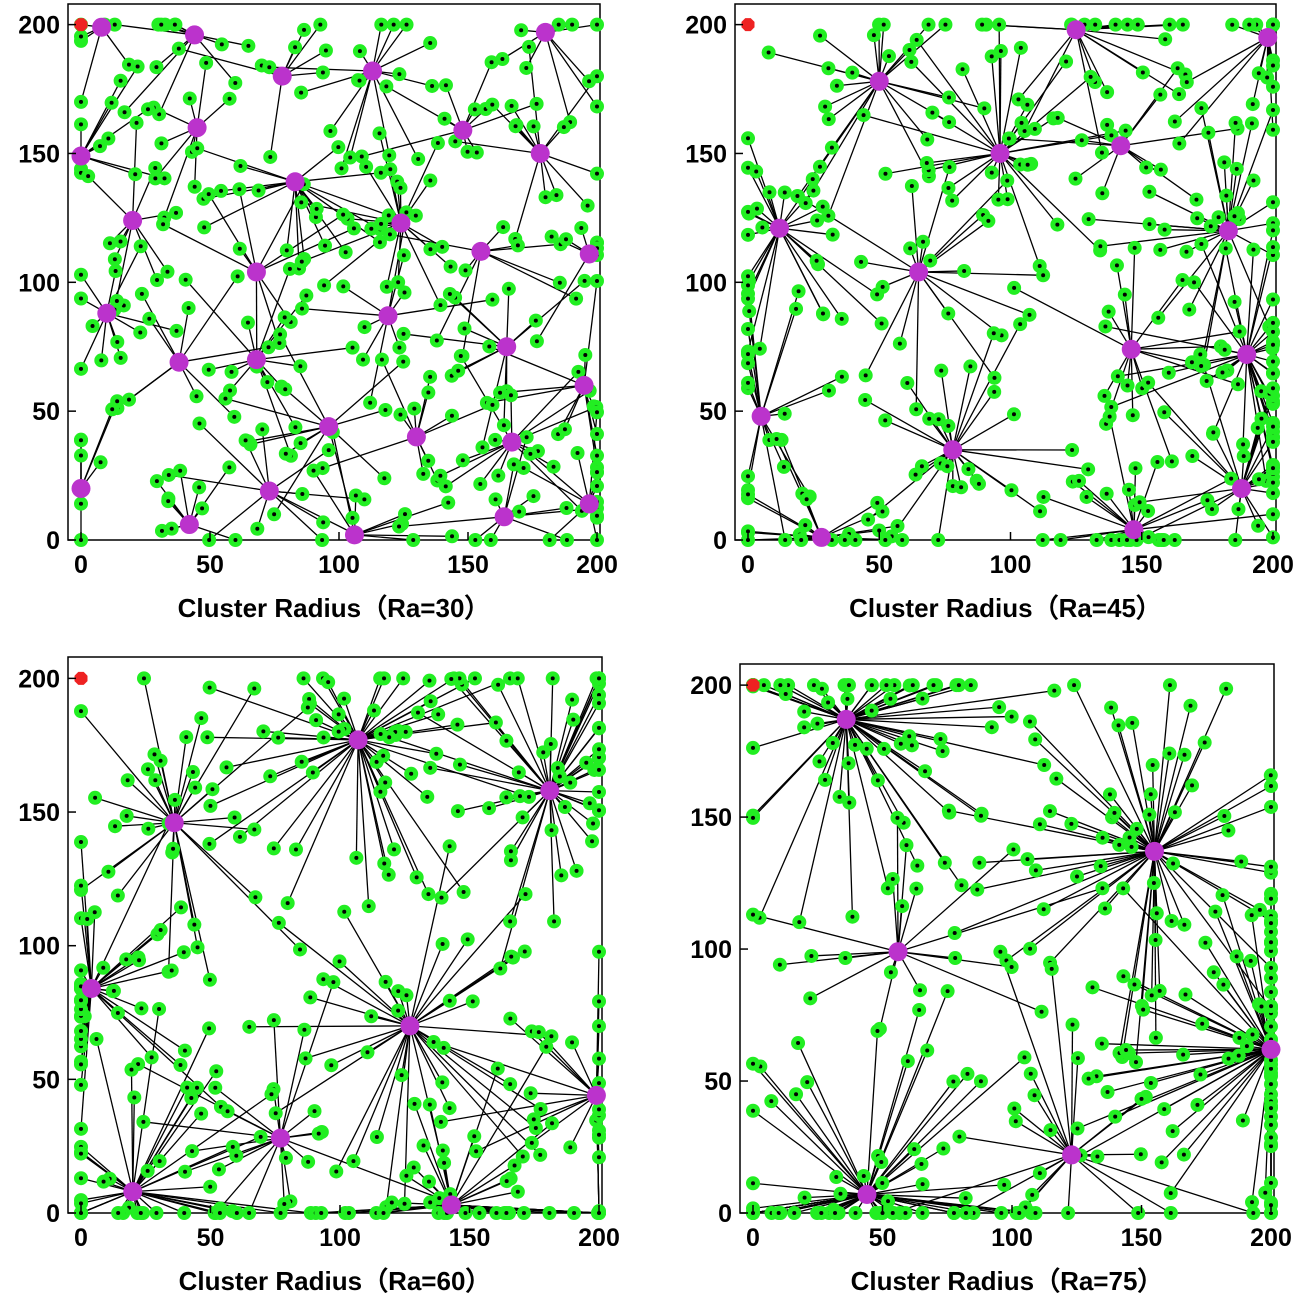 This screenshot has width=1299, height=1299. Describe the element at coordinates (81, 24) in the screenshot. I see `base-station` at that location.